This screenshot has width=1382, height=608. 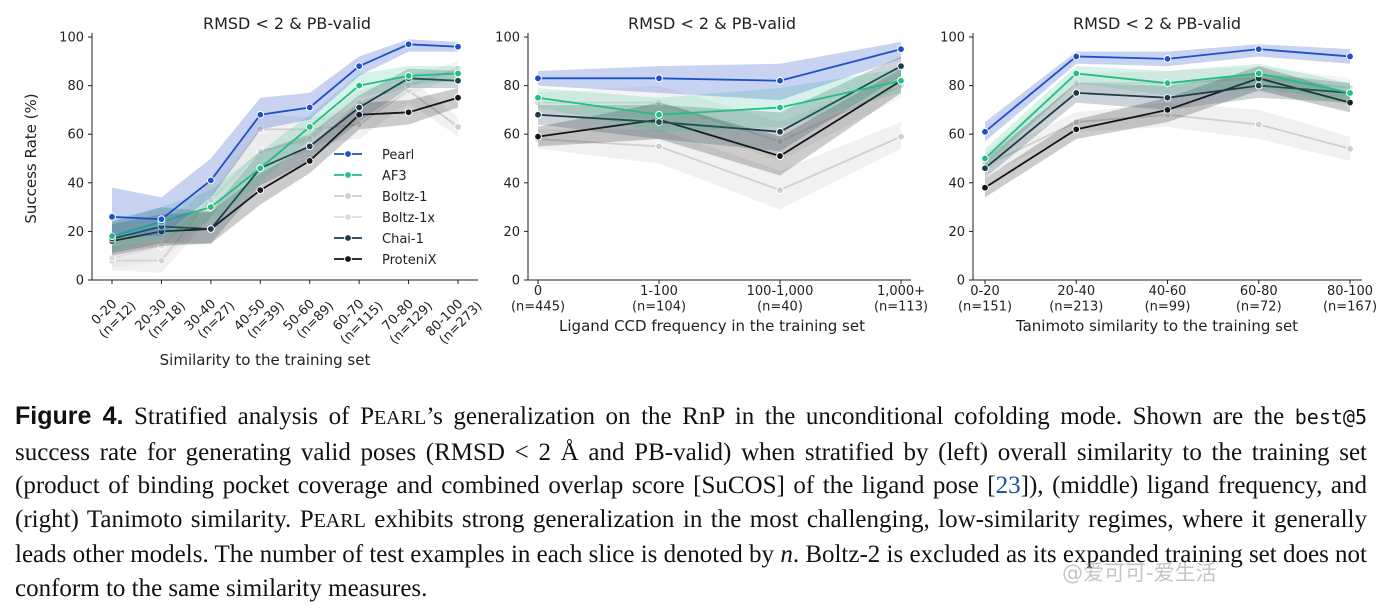 I want to click on x-tick-label: 20-30(n=18), so click(x=160, y=316).